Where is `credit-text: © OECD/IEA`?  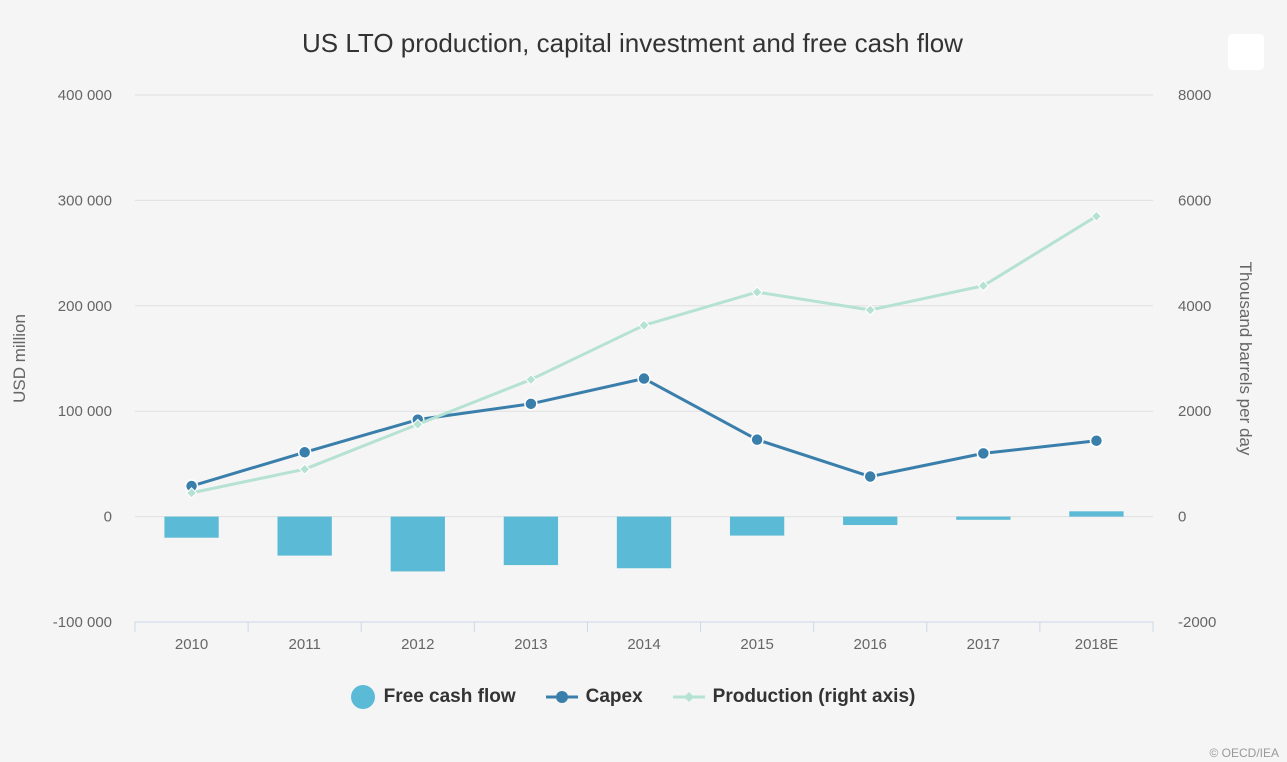 credit-text: © OECD/IEA is located at coordinates (1244, 753).